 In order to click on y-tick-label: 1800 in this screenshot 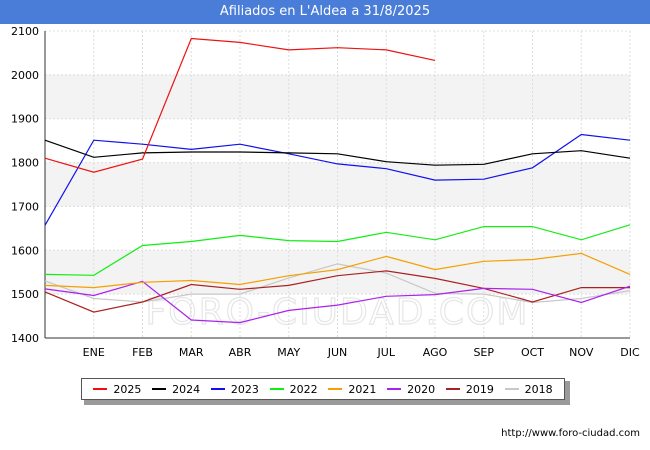, I will do `click(25, 163)`.